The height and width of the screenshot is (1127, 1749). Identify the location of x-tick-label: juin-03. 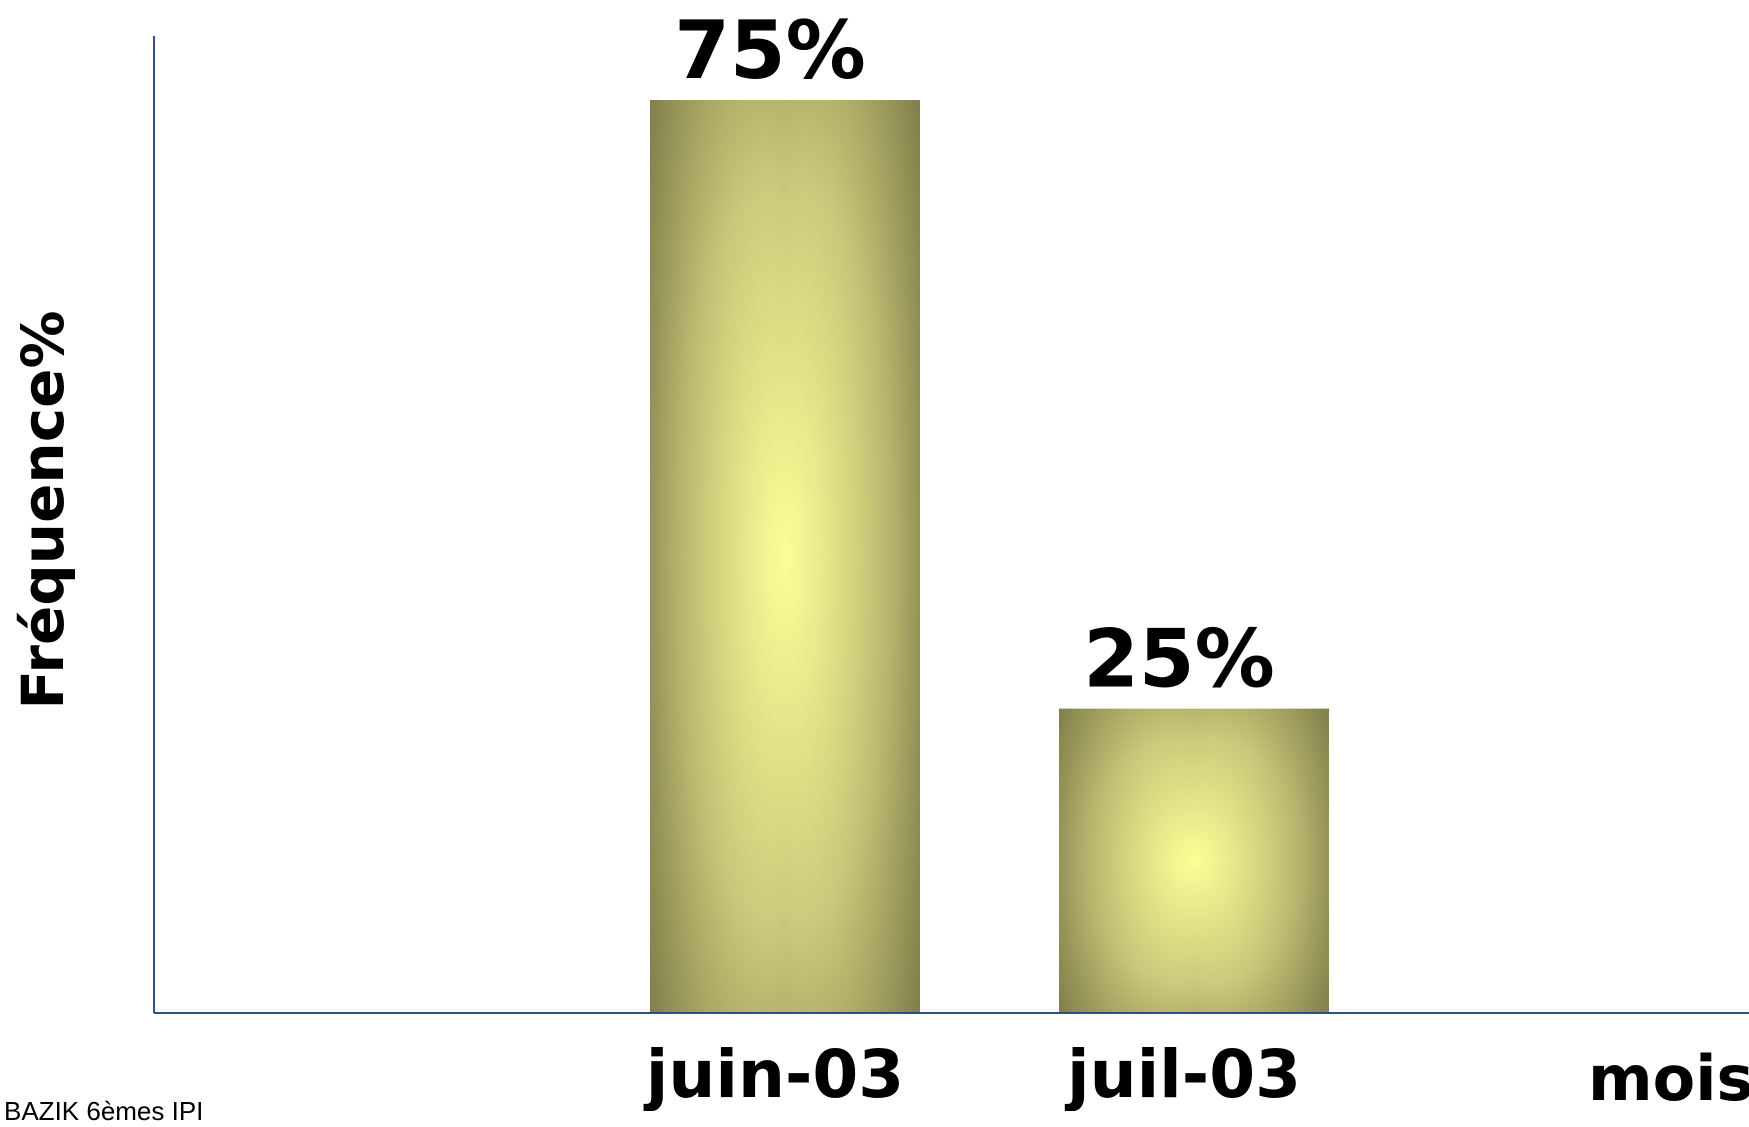
(773, 1073).